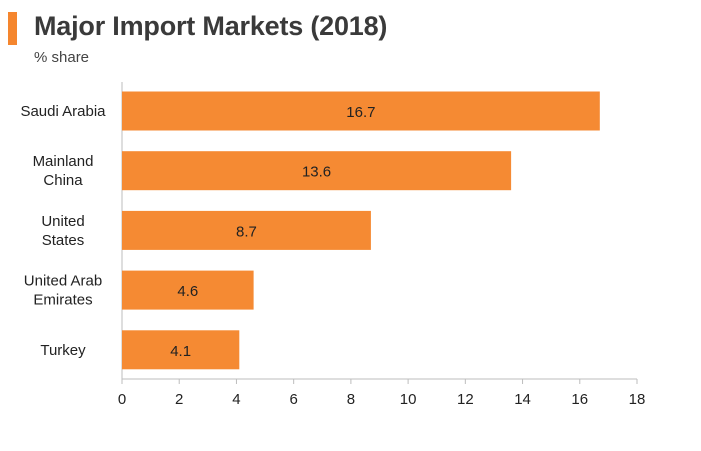  What do you see at coordinates (63, 171) in the screenshot?
I see `category-label: Mainland China` at bounding box center [63, 171].